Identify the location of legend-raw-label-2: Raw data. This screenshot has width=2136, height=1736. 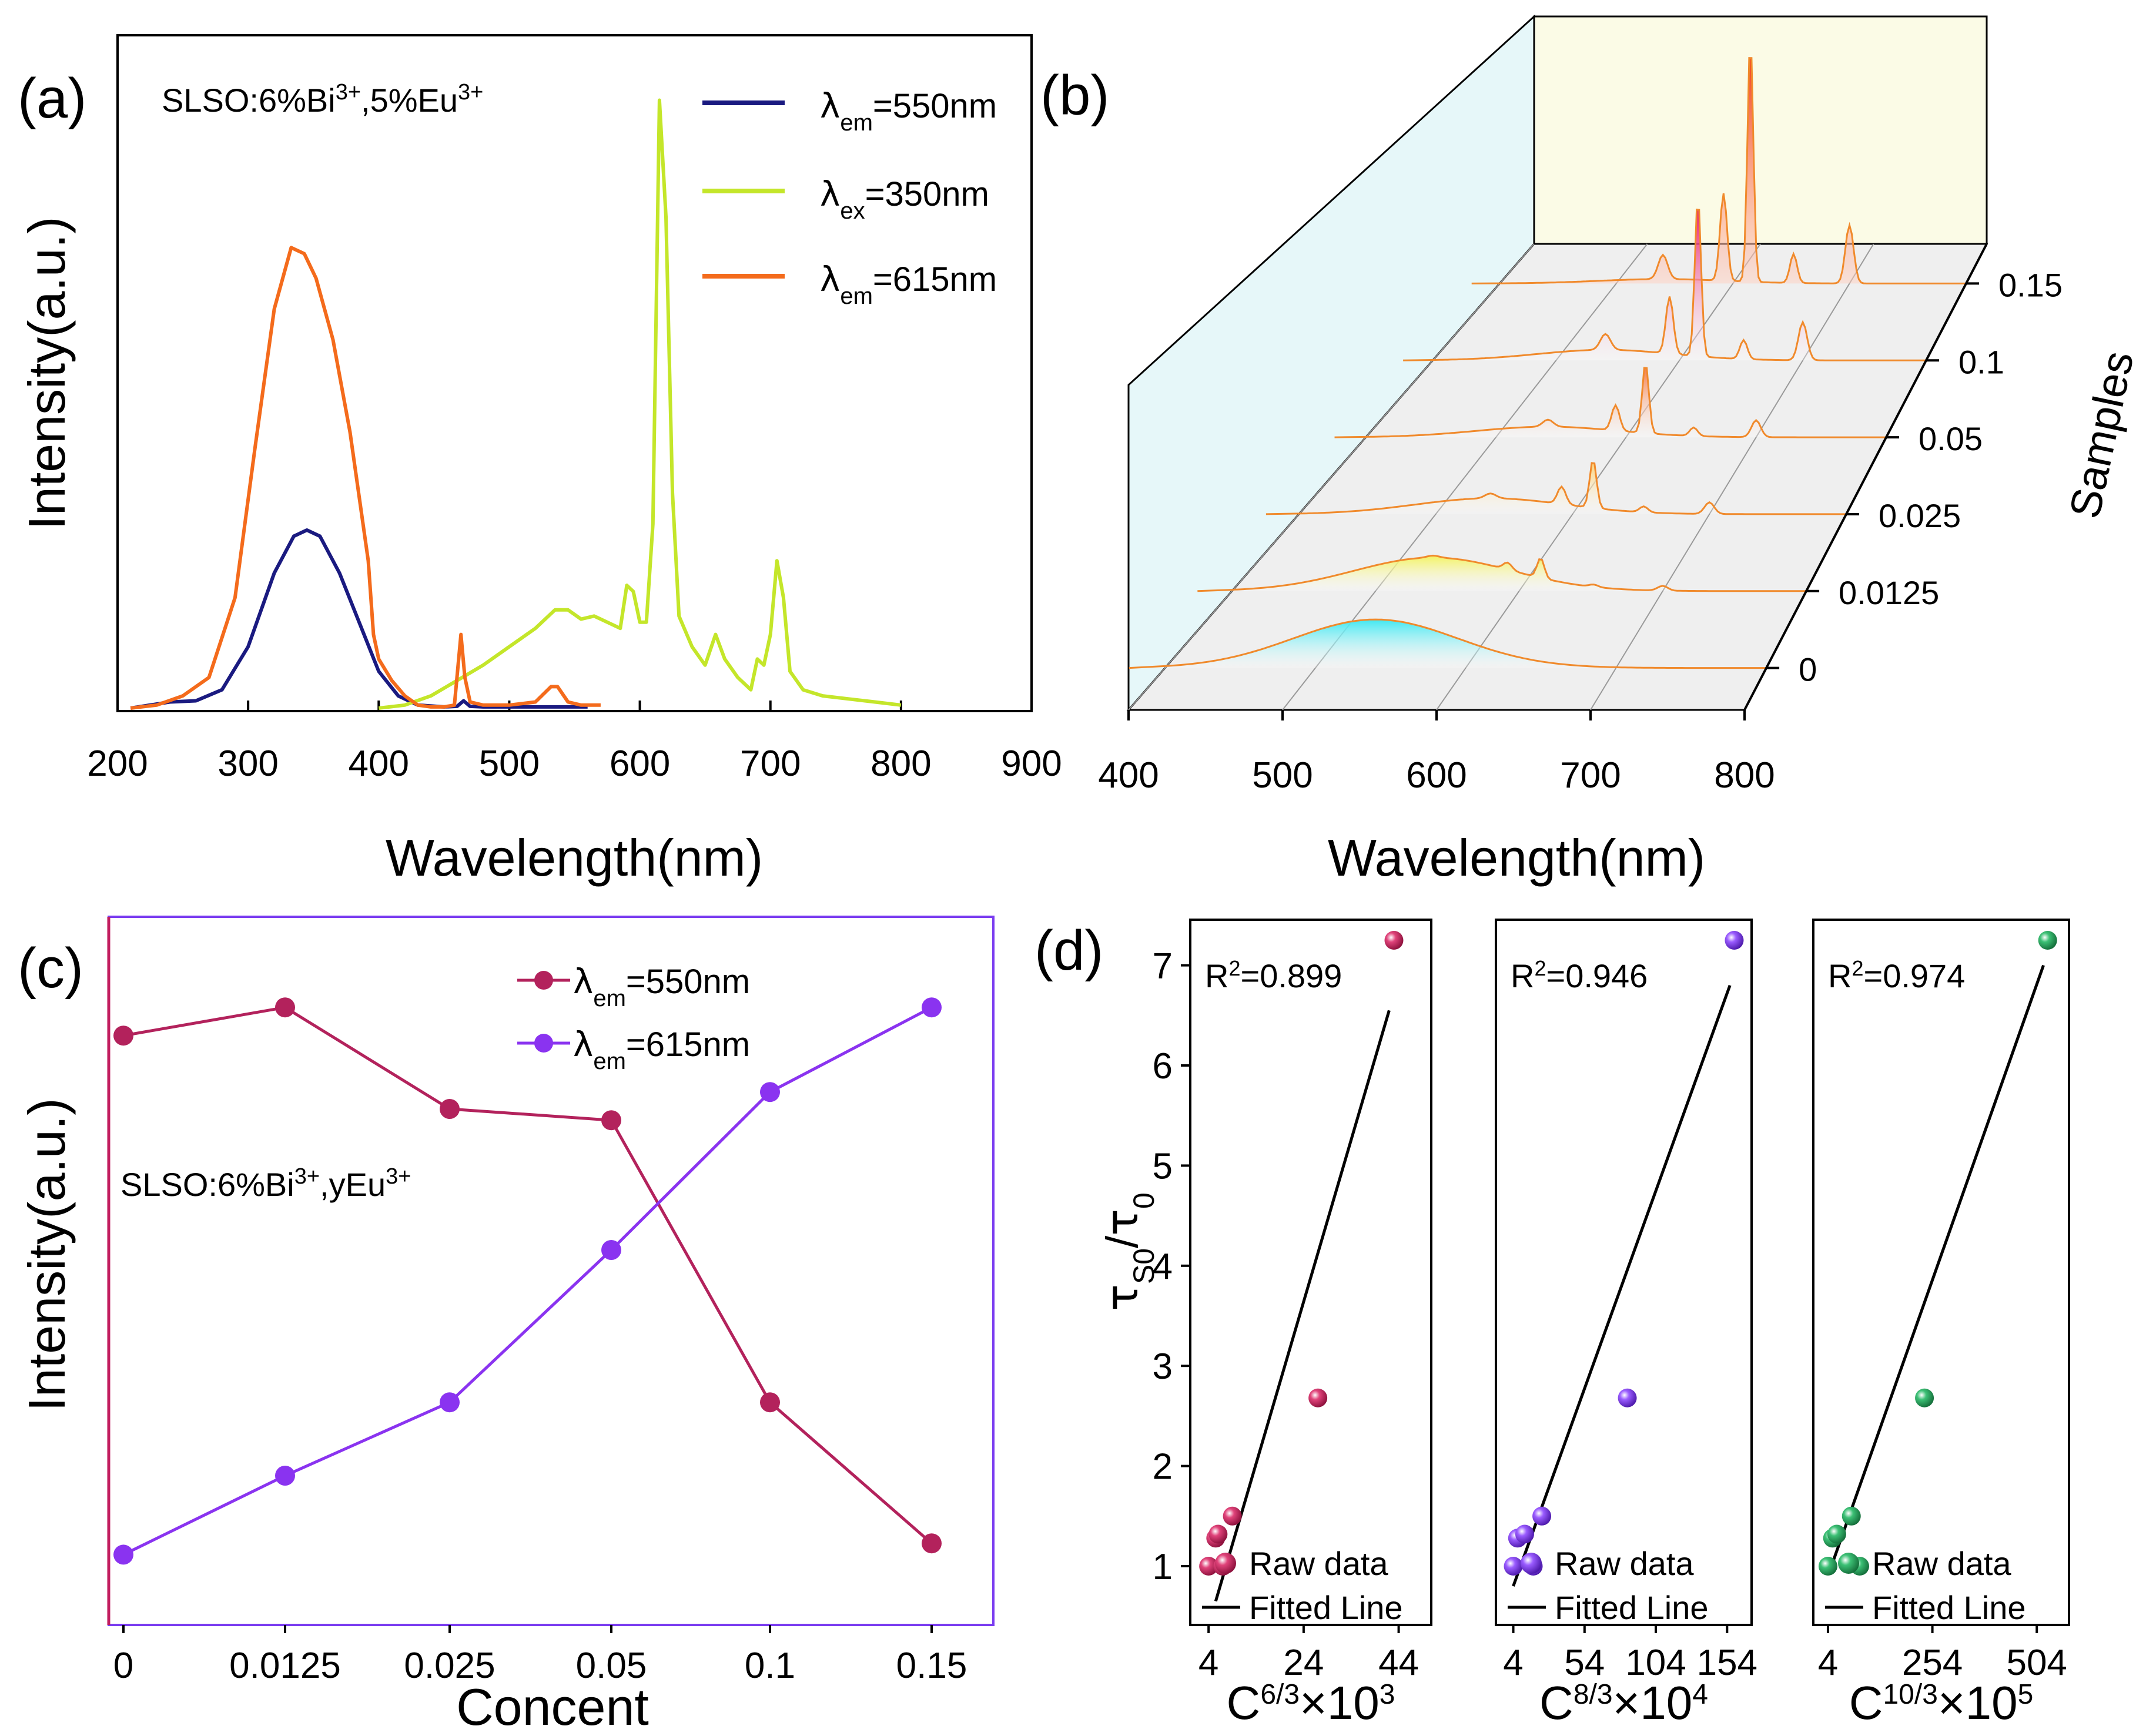
(1941, 1563).